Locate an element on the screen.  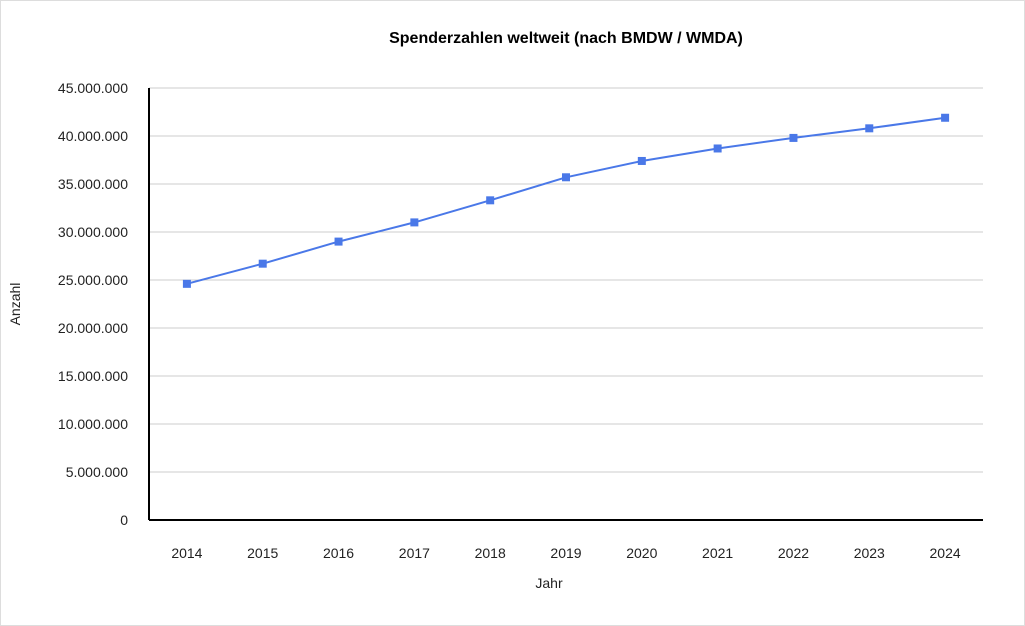
y-tick-label: 10.000.000 is located at coordinates (93, 424).